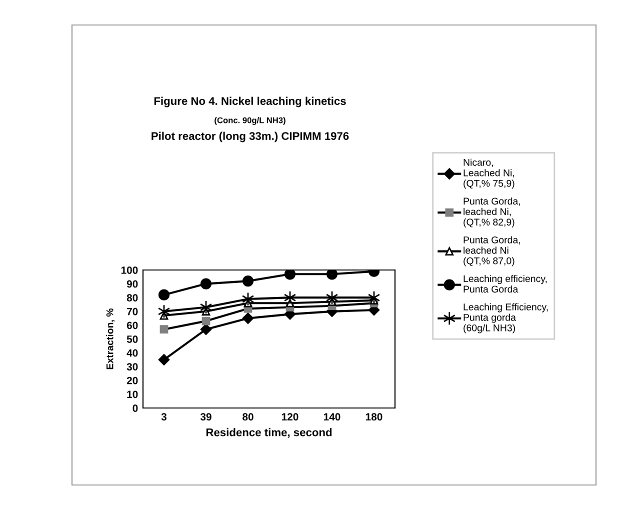  Describe the element at coordinates (132, 366) in the screenshot. I see `y-tick-label: 30` at that location.